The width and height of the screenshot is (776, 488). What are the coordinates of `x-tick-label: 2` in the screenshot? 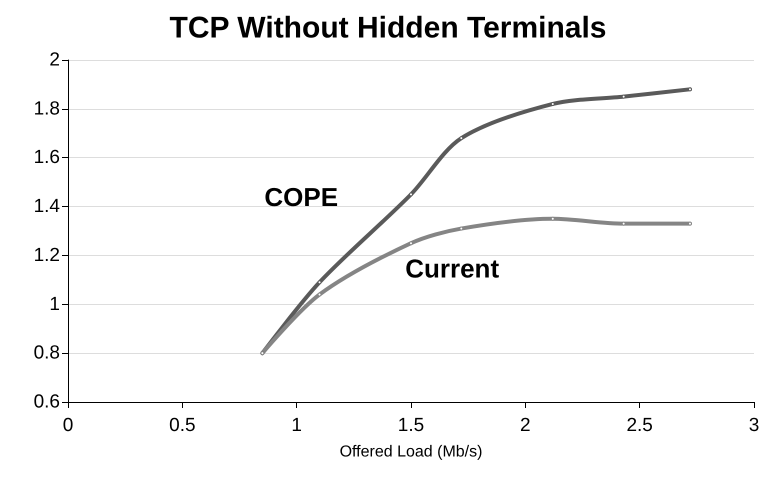 It's located at (525, 425).